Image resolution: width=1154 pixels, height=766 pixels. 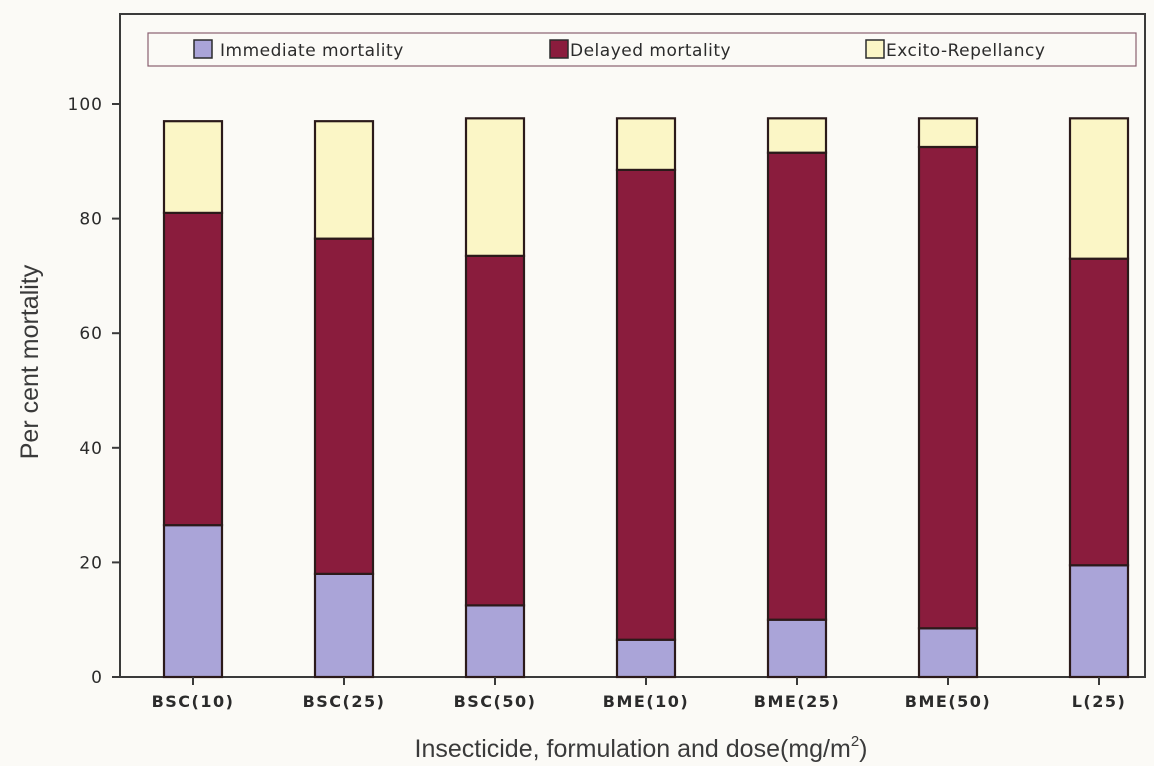 I want to click on y-tick-label: 20, so click(x=91, y=563).